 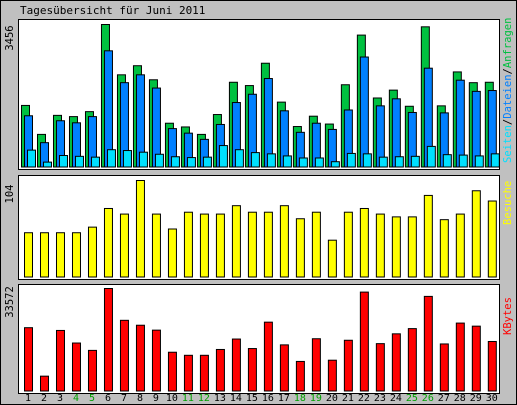 What do you see at coordinates (332, 398) in the screenshot?
I see `day-label-20: 20` at bounding box center [332, 398].